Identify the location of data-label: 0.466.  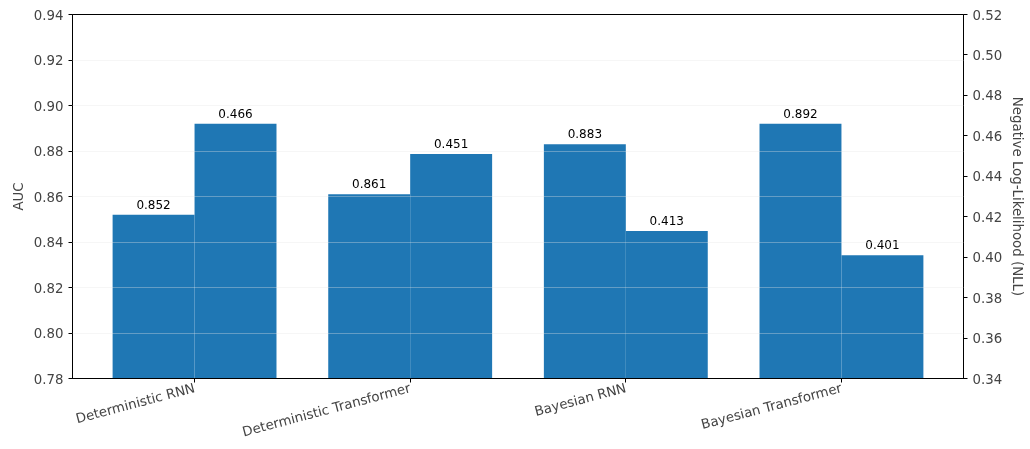
(235, 113).